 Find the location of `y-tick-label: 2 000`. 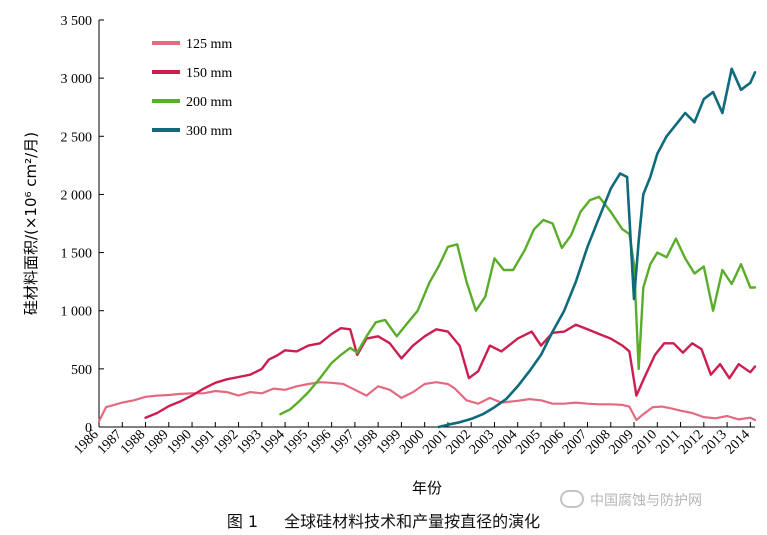

y-tick-label: 2 000 is located at coordinates (77, 195).